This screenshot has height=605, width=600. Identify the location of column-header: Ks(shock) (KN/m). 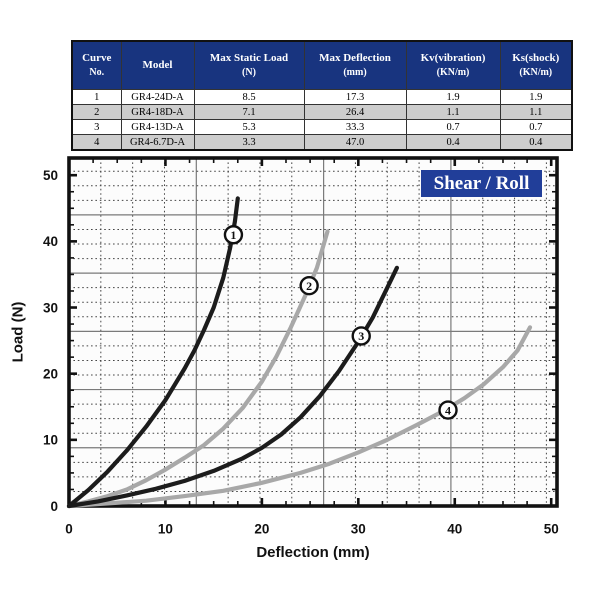
(536, 65).